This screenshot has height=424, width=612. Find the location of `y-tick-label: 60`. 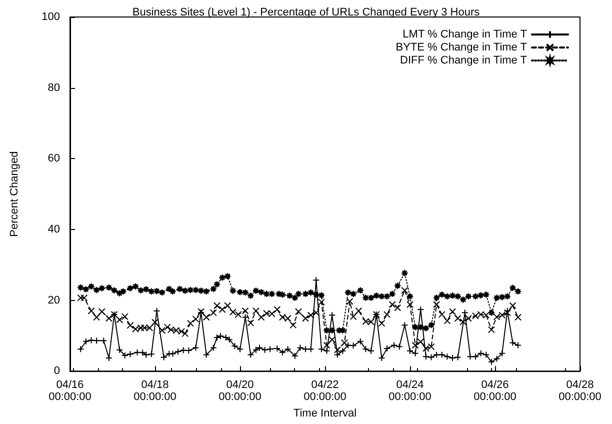

y-tick-label: 60 is located at coordinates (54, 158).